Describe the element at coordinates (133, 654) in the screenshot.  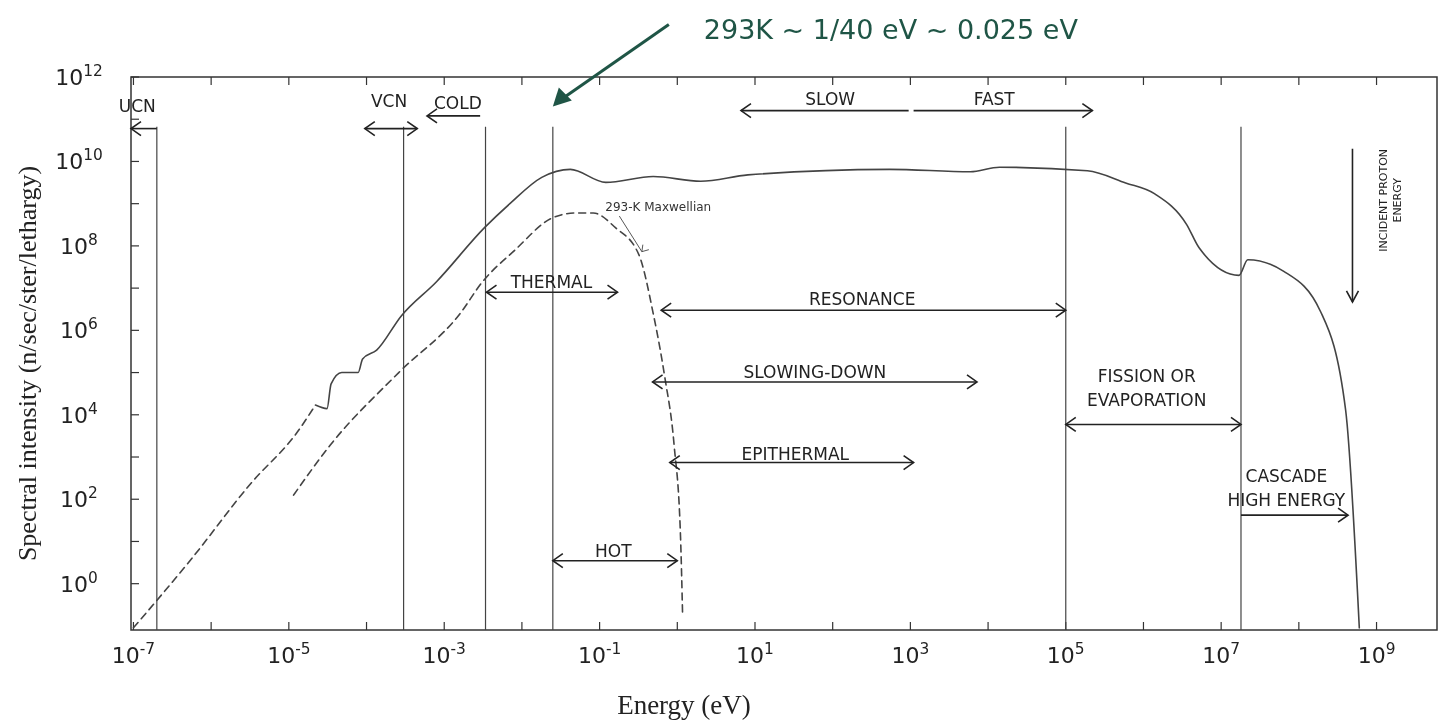
I see `x-tick-label: 10$^{-7}$` at that location.